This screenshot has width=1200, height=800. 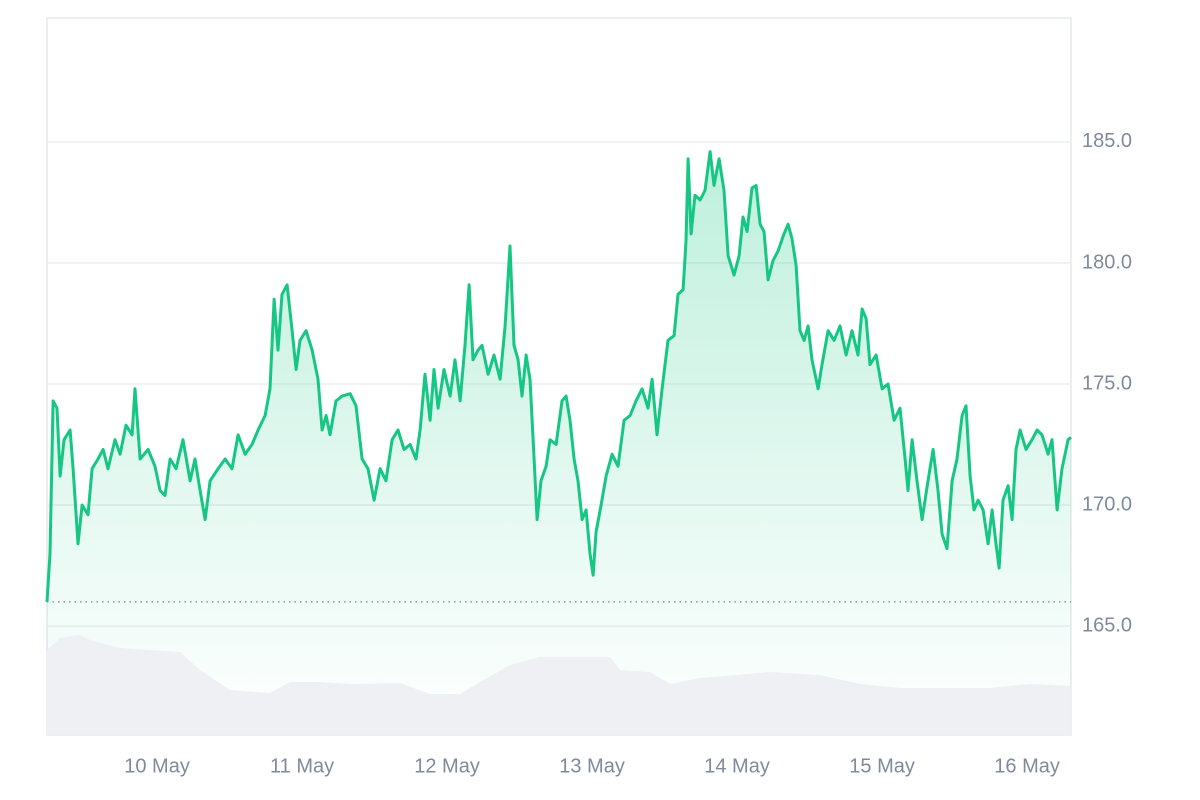 I want to click on y-tick-label: 165.0, so click(x=1107, y=625).